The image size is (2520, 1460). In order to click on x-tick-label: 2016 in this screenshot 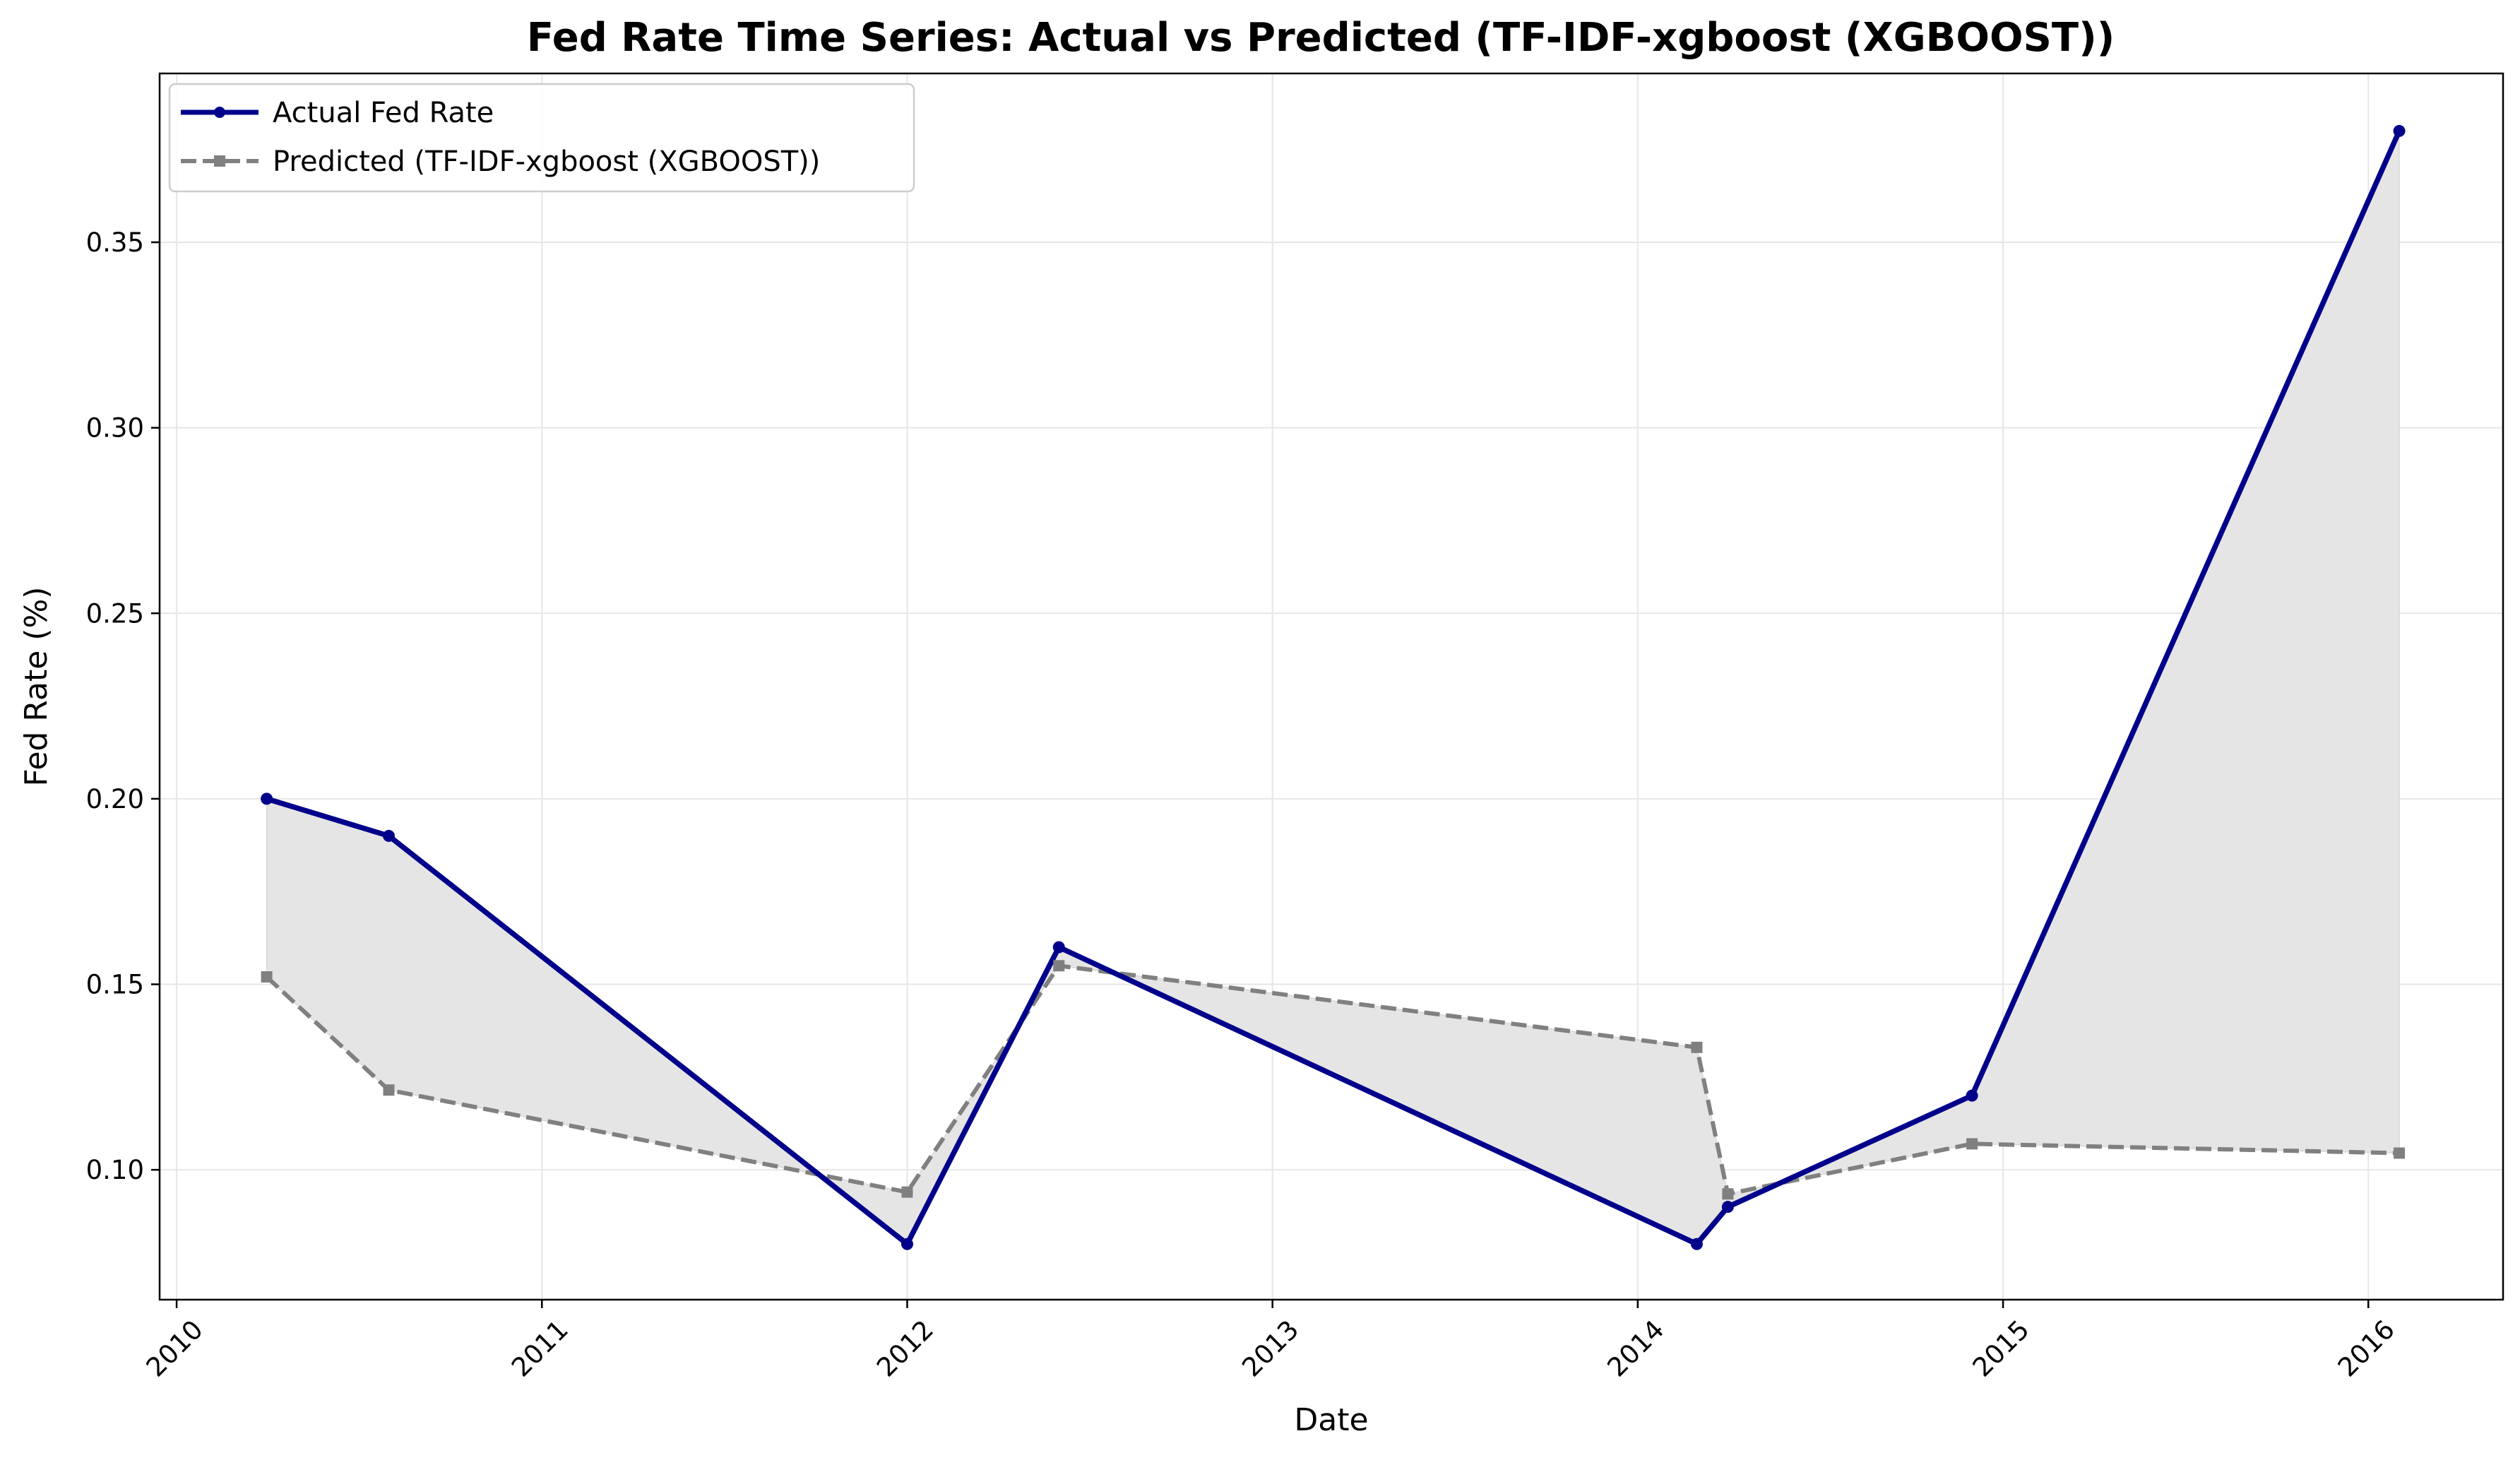, I will do `click(2367, 1348)`.